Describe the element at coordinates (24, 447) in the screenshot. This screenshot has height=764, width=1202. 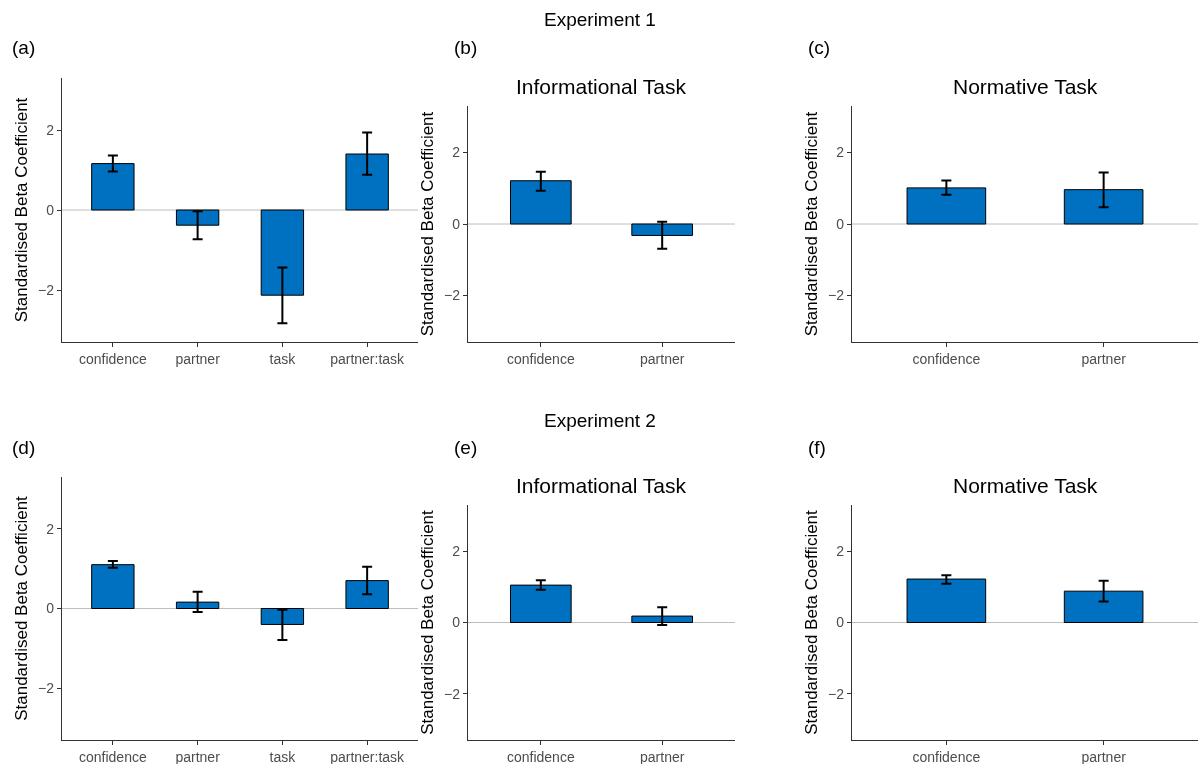
I see `text: (d)` at that location.